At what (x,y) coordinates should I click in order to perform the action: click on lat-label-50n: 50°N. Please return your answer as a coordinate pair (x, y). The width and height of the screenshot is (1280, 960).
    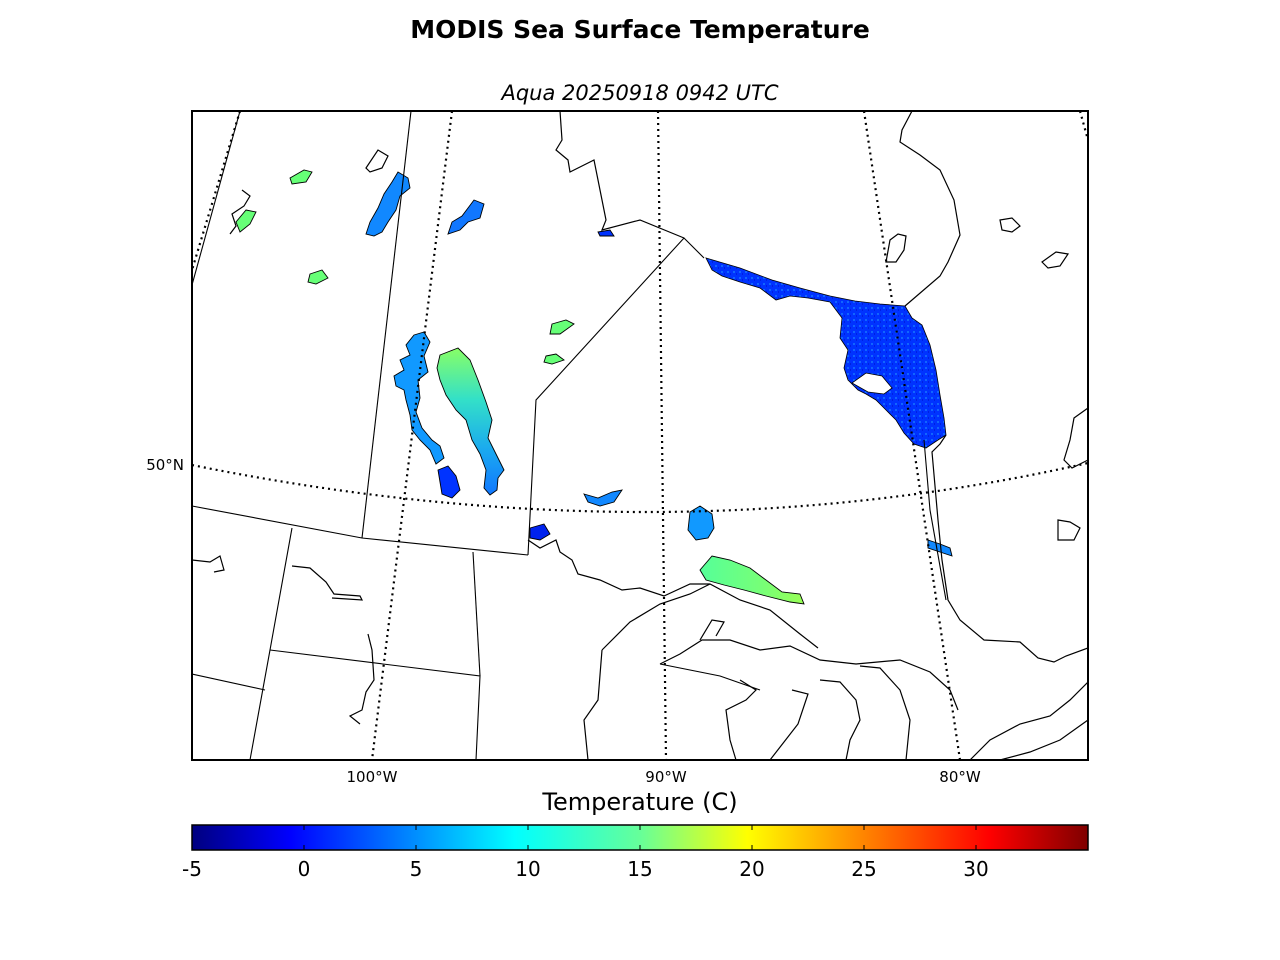
    Looking at the image, I should click on (165, 465).